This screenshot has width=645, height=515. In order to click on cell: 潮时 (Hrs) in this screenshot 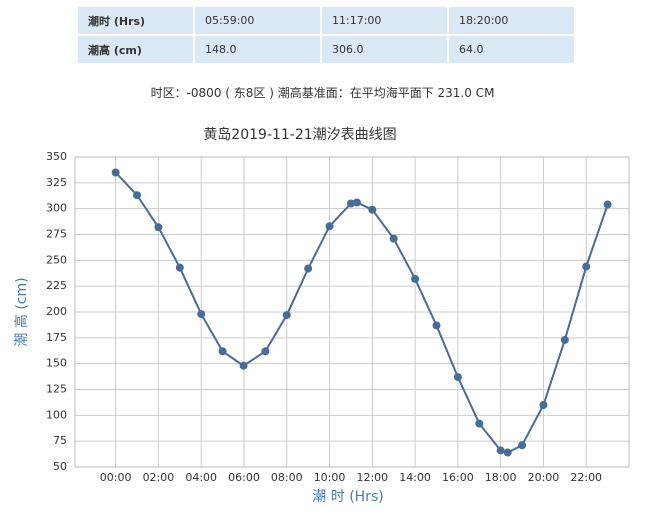, I will do `click(135, 20)`.